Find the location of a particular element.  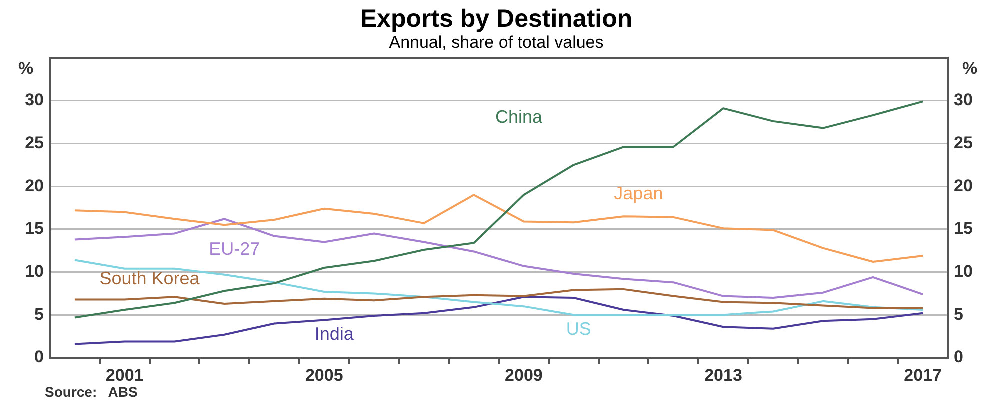

y2-tick-label: 30 is located at coordinates (963, 100).